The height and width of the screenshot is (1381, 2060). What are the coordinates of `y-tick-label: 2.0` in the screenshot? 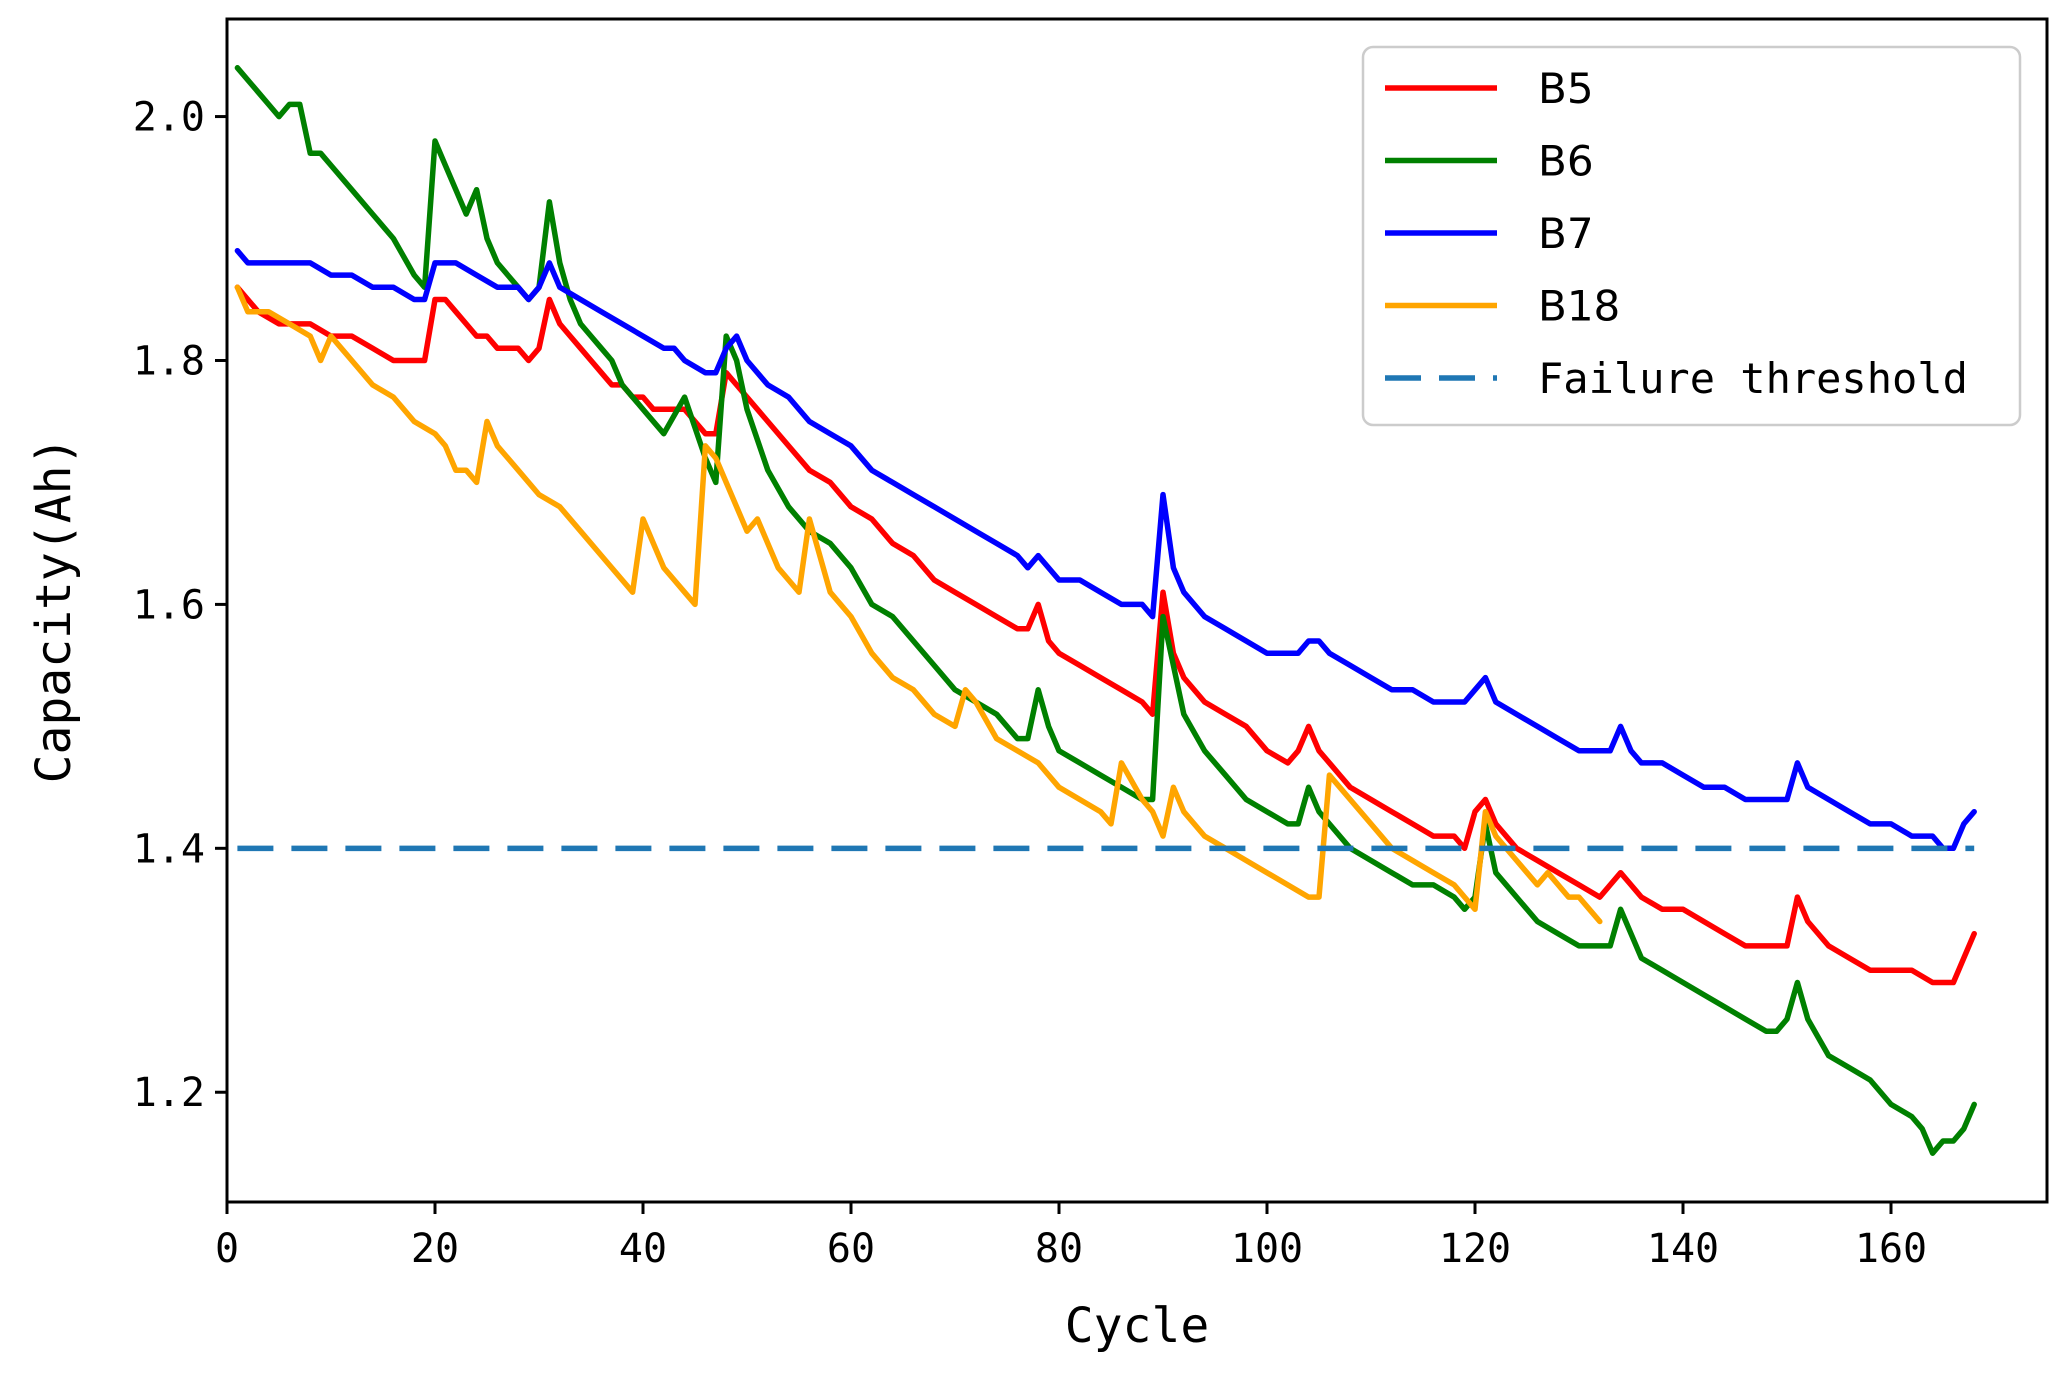 It's located at (169, 118).